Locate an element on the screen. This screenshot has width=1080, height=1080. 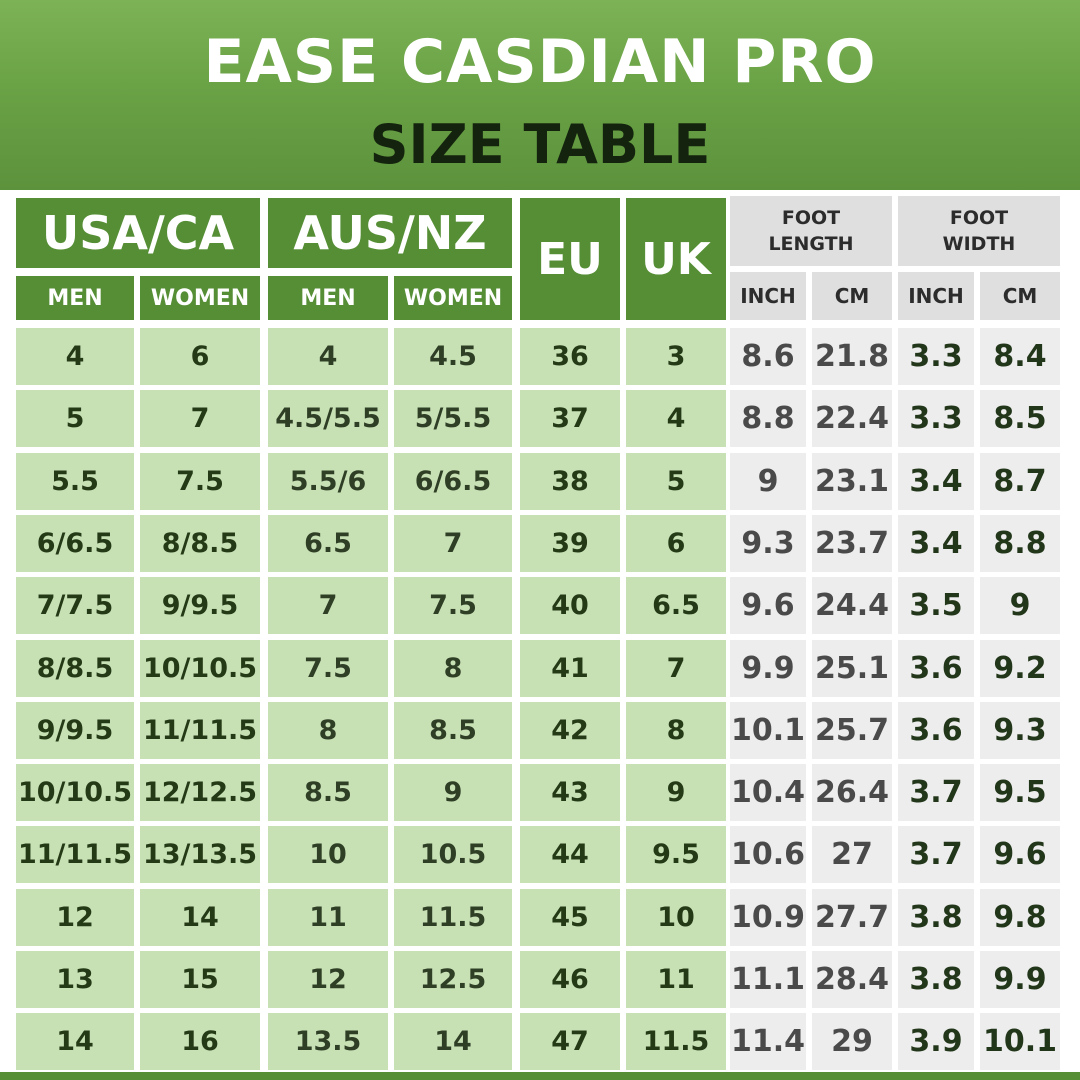
cell-usa-women: 7.5 is located at coordinates (200, 481).